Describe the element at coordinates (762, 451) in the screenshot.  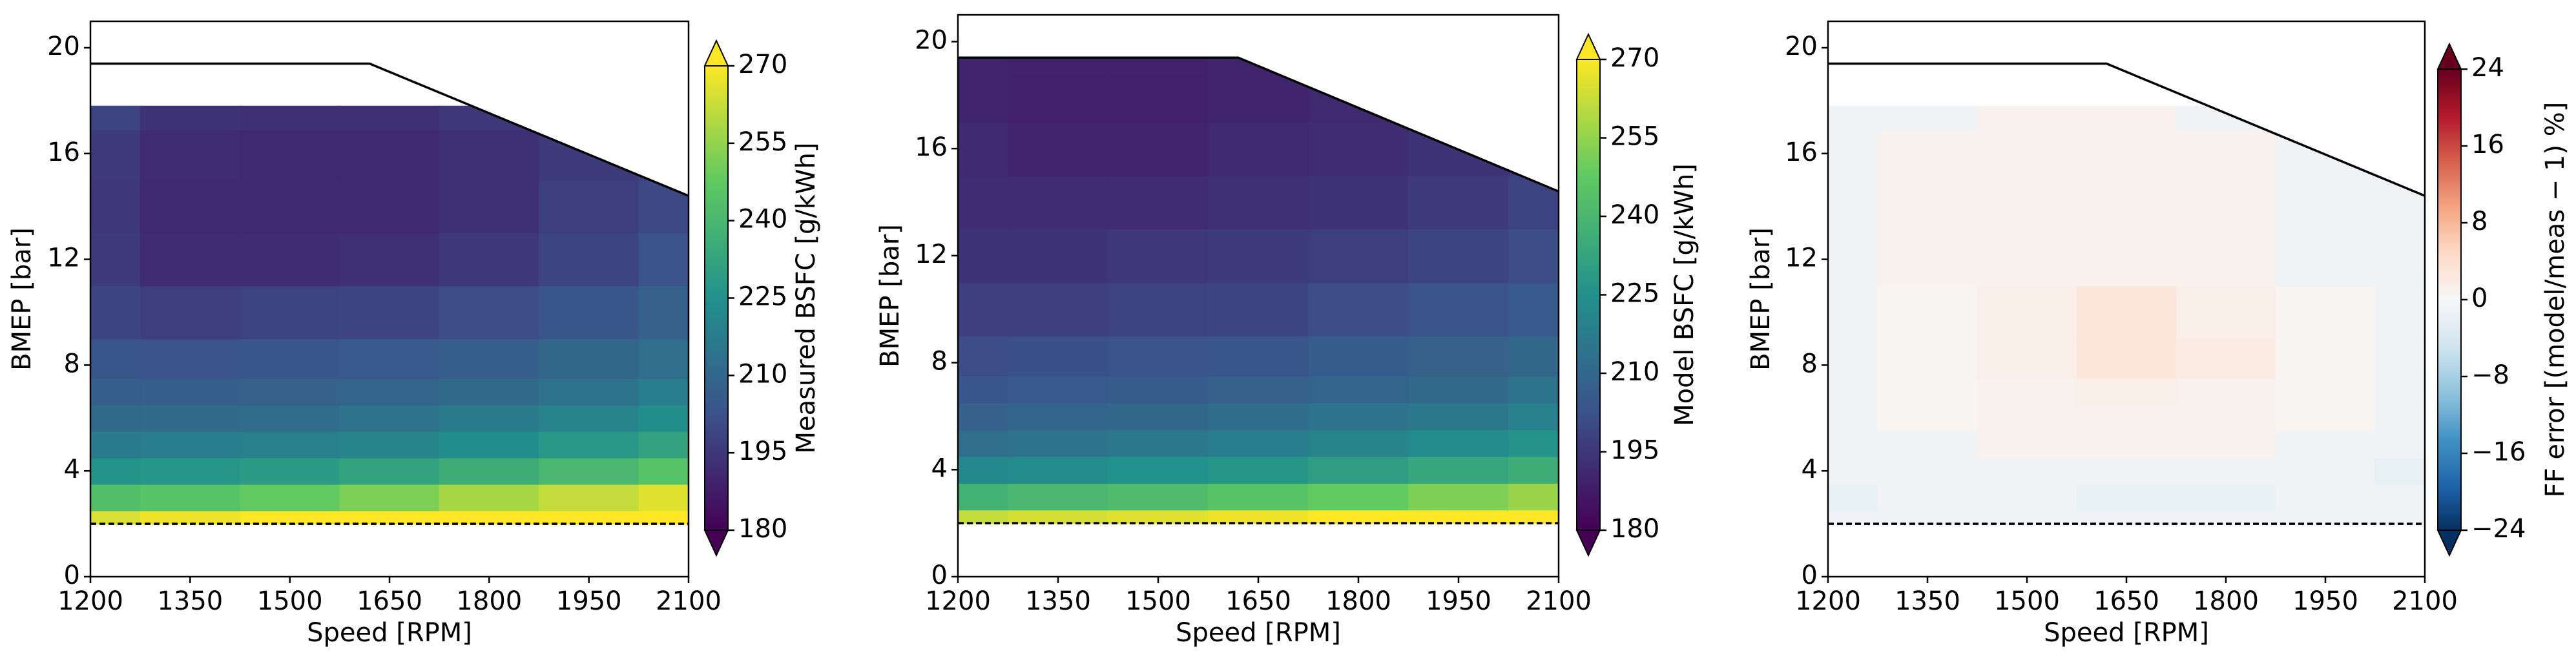
I see `colorbar-tick-label: 195` at that location.